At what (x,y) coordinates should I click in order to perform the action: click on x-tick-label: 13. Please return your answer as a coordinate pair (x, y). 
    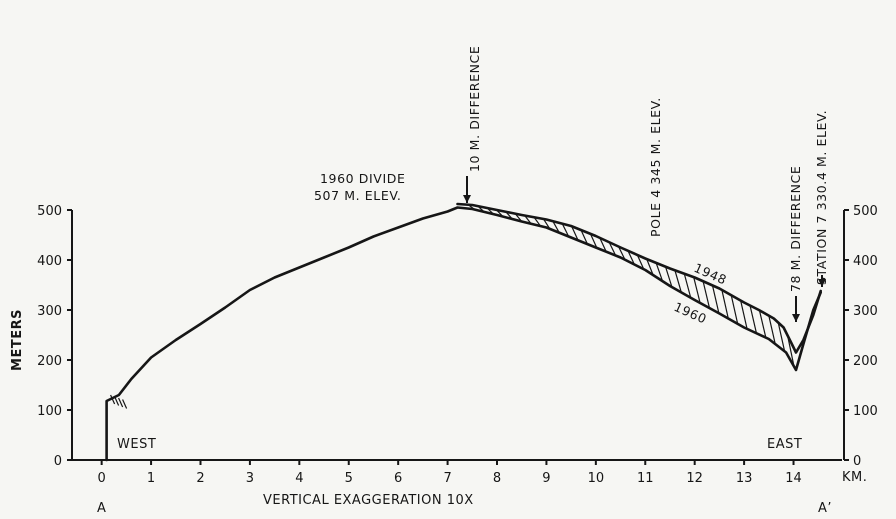
    Looking at the image, I should click on (744, 478).